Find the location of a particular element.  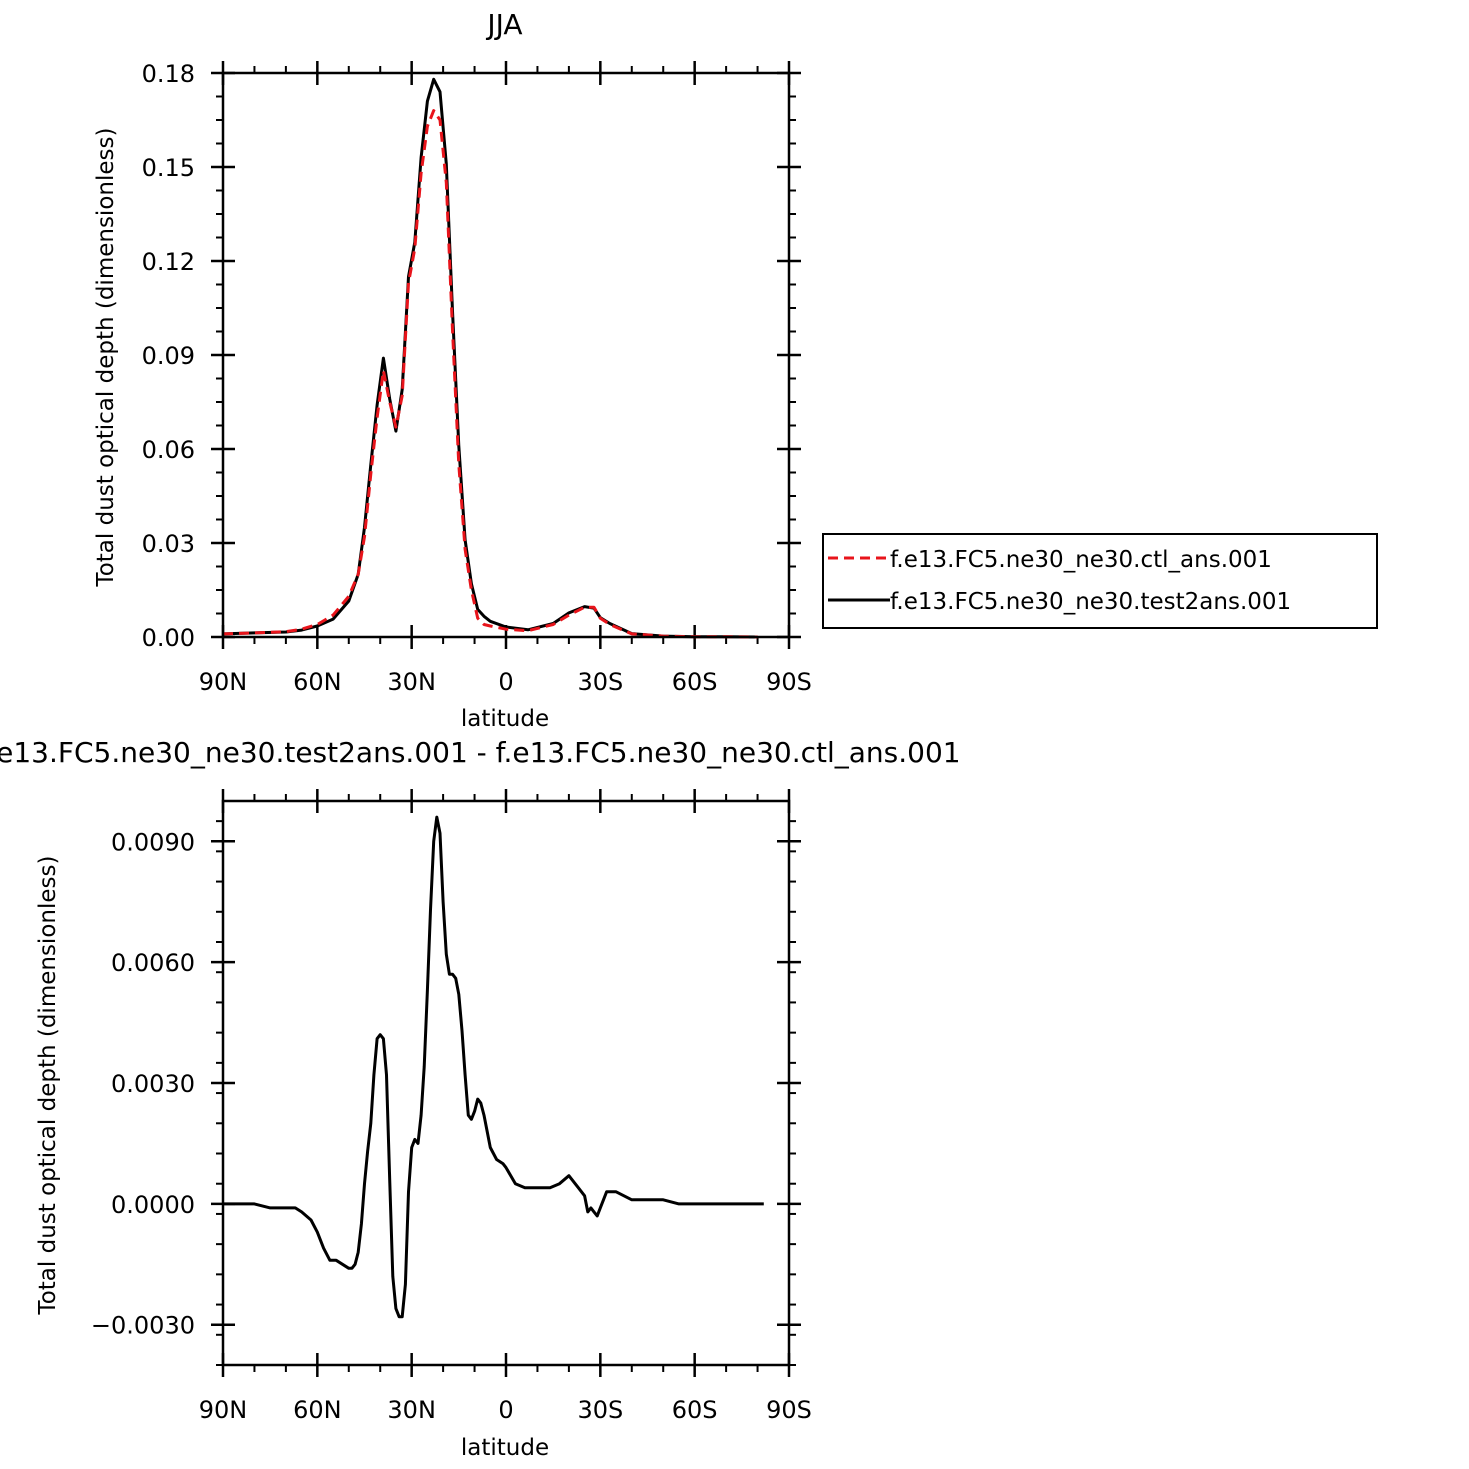

bottom-x-tick-label: 90S is located at coordinates (789, 1410).